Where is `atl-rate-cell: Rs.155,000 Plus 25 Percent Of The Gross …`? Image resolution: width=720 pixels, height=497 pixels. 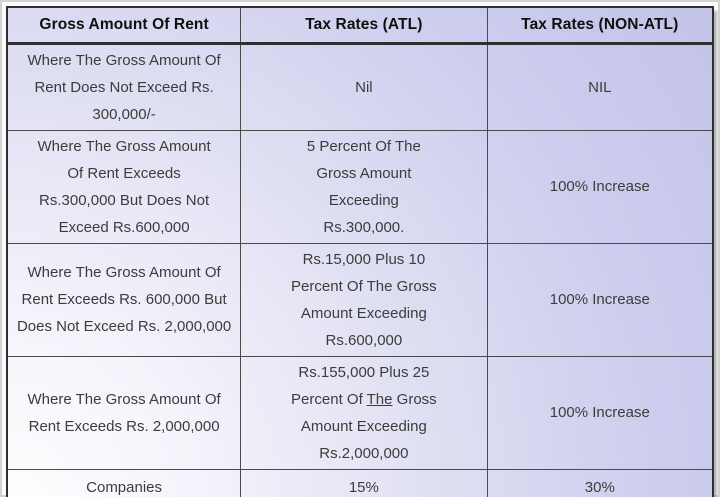
atl-rate-cell: Rs.155,000 Plus 25 Percent Of The Gross … is located at coordinates (364, 412).